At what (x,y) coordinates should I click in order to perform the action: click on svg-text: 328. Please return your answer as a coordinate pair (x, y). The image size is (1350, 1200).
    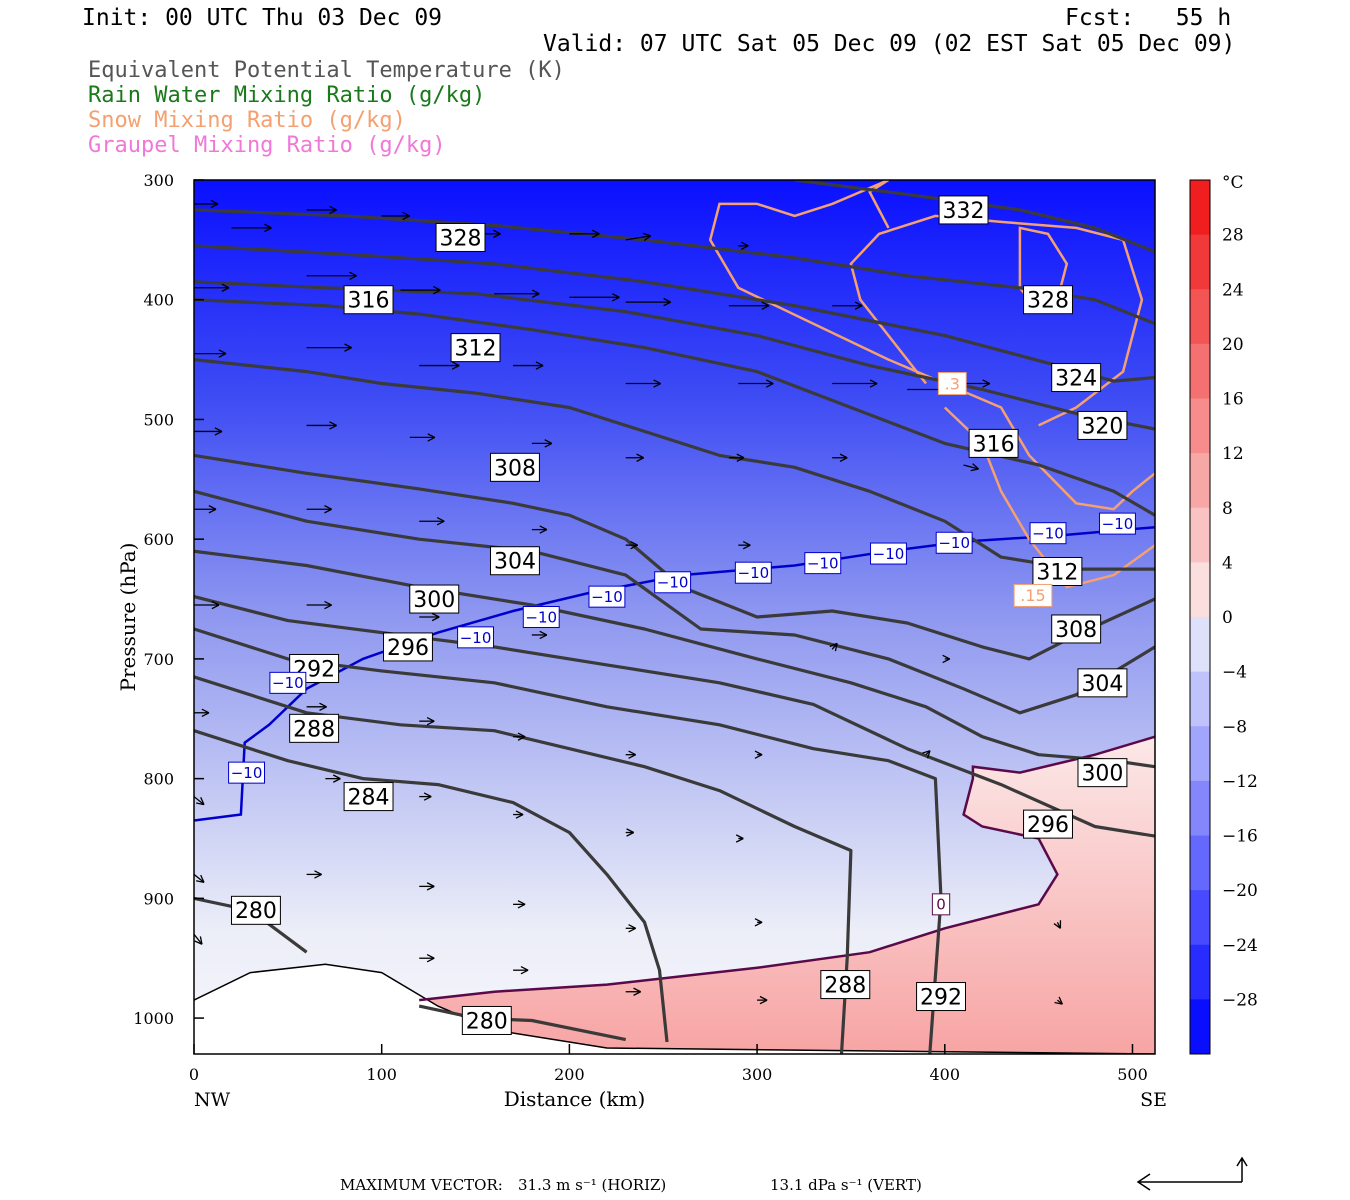
    Looking at the image, I should click on (461, 238).